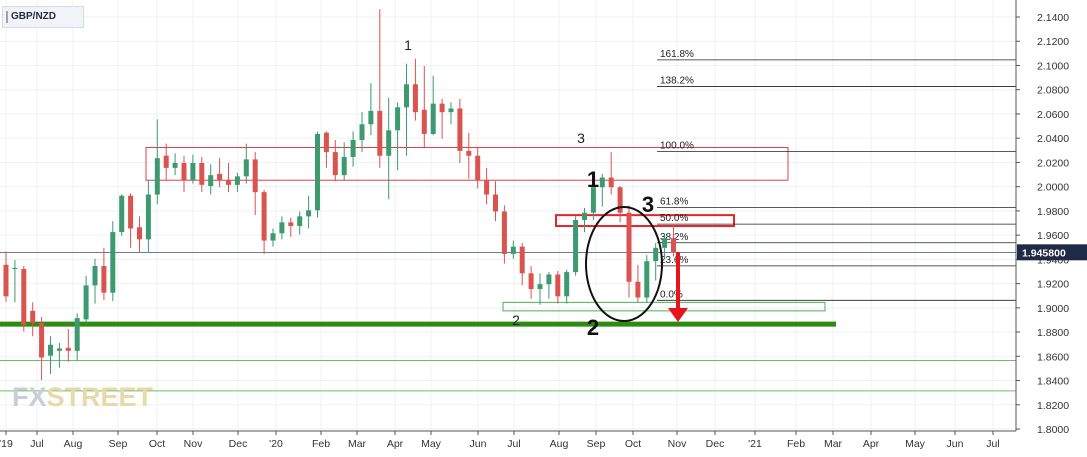  What do you see at coordinates (674, 237) in the screenshot?
I see `fib-label: 38.2%` at bounding box center [674, 237].